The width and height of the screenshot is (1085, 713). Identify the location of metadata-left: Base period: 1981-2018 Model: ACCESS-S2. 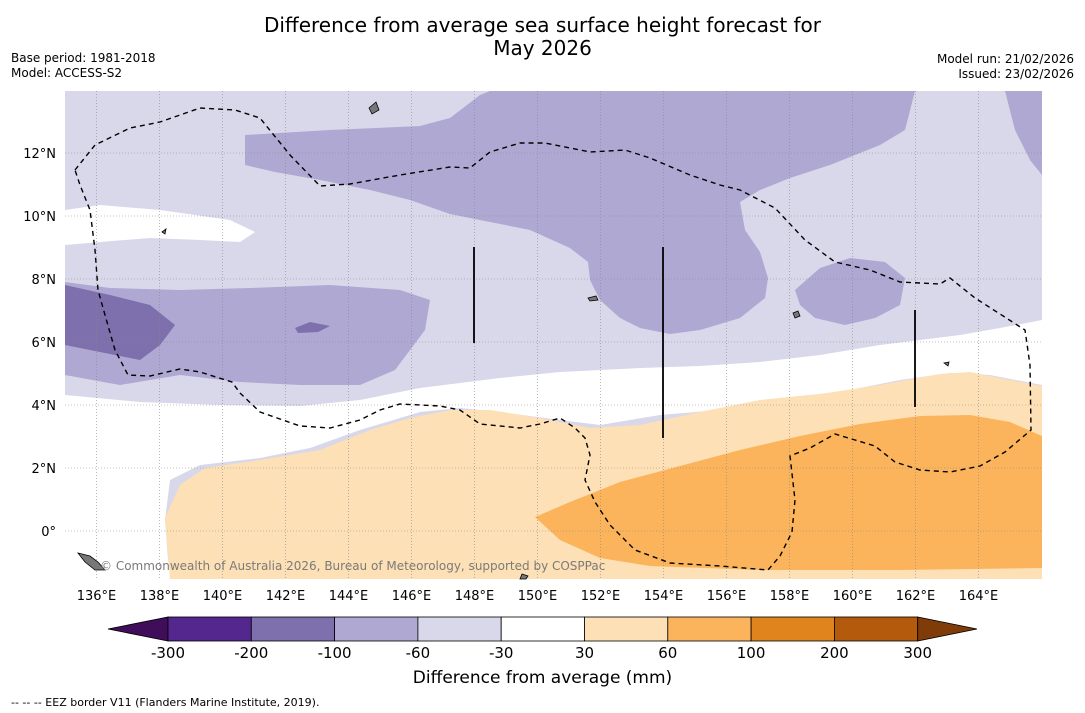
(83, 66).